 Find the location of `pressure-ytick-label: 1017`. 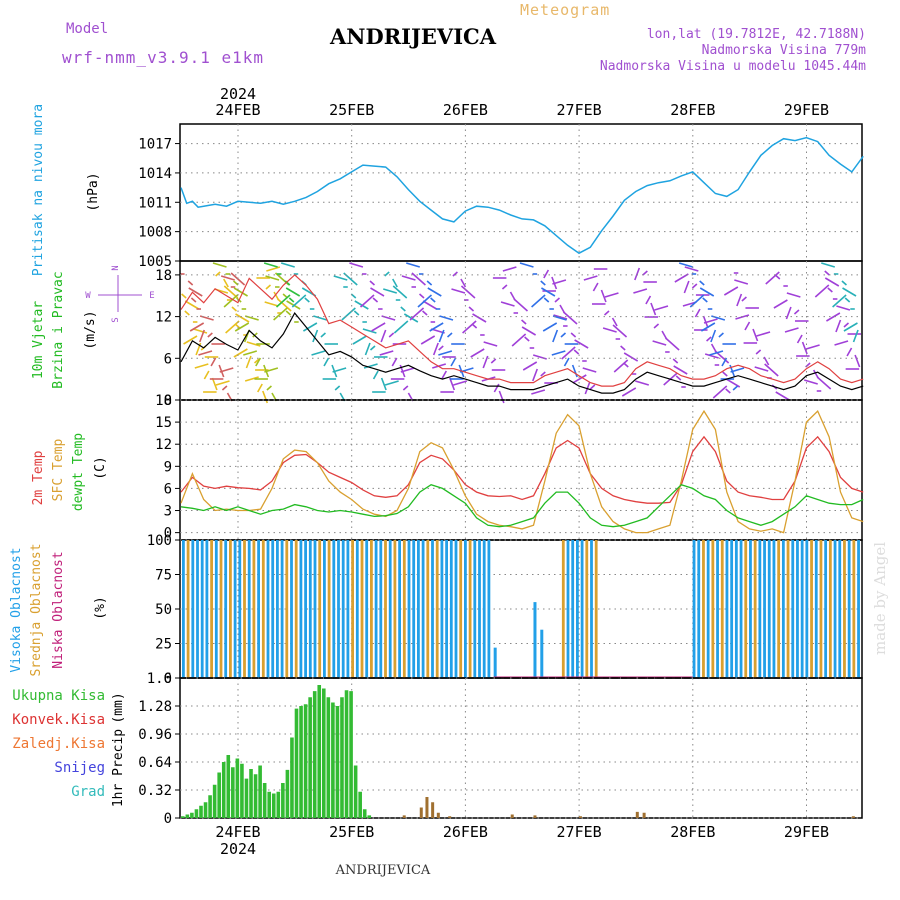

pressure-ytick-label: 1017 is located at coordinates (155, 145).